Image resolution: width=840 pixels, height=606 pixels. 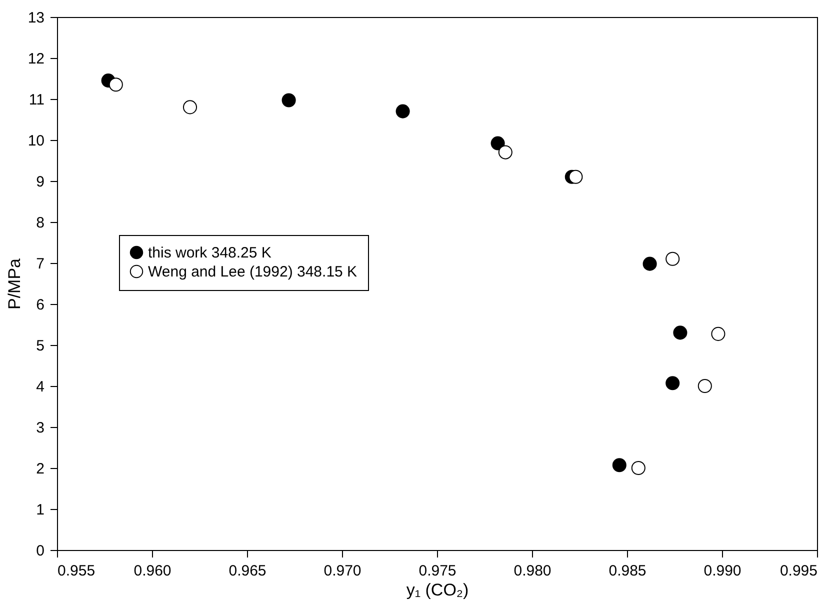 I want to click on y-tick-label: 8, so click(x=40, y=223).